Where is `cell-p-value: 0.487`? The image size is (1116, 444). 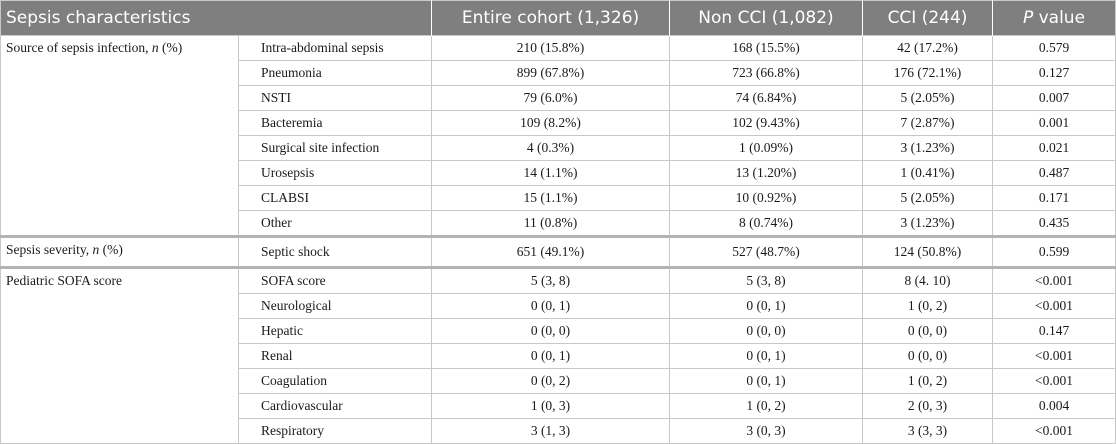
cell-p-value: 0.487 is located at coordinates (1054, 173).